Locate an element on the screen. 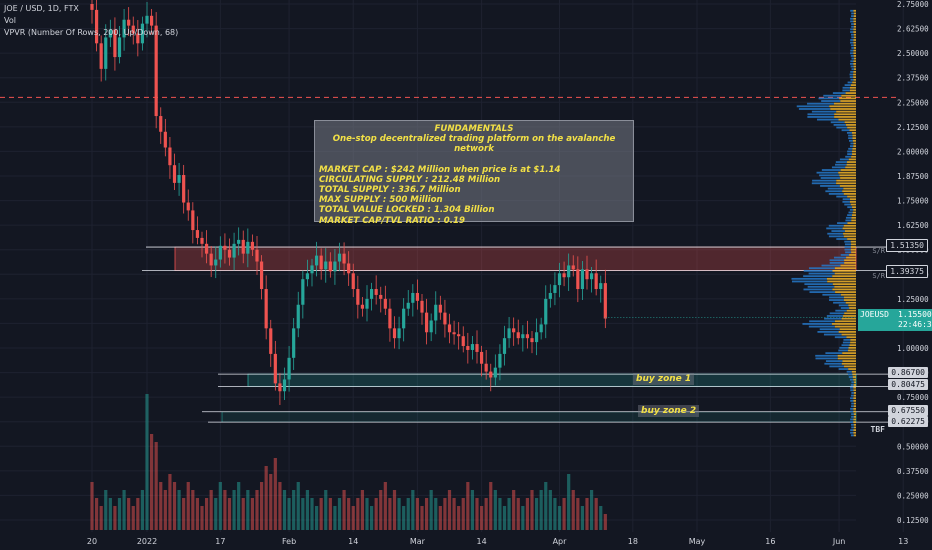 This screenshot has height=550, width=932. fundamentals-line: MAX SUPPLY : 500 Million is located at coordinates (381, 200).